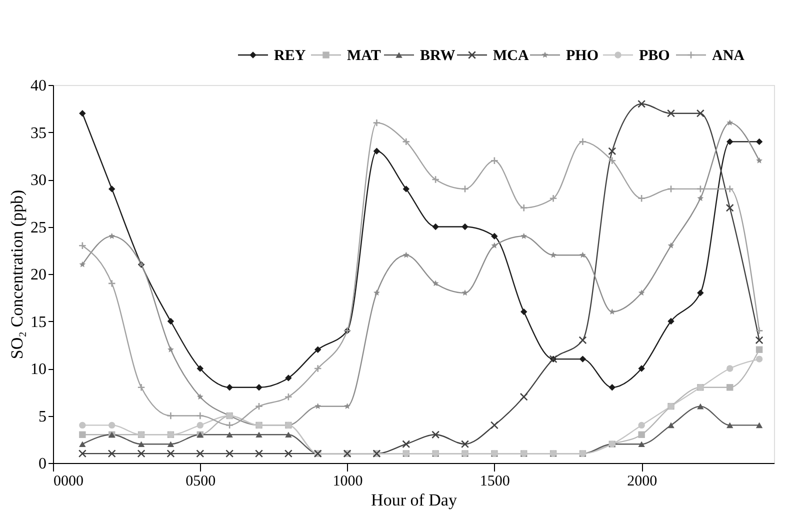 The image size is (786, 513). Describe the element at coordinates (38, 322) in the screenshot. I see `y-tick-label: 15` at that location.